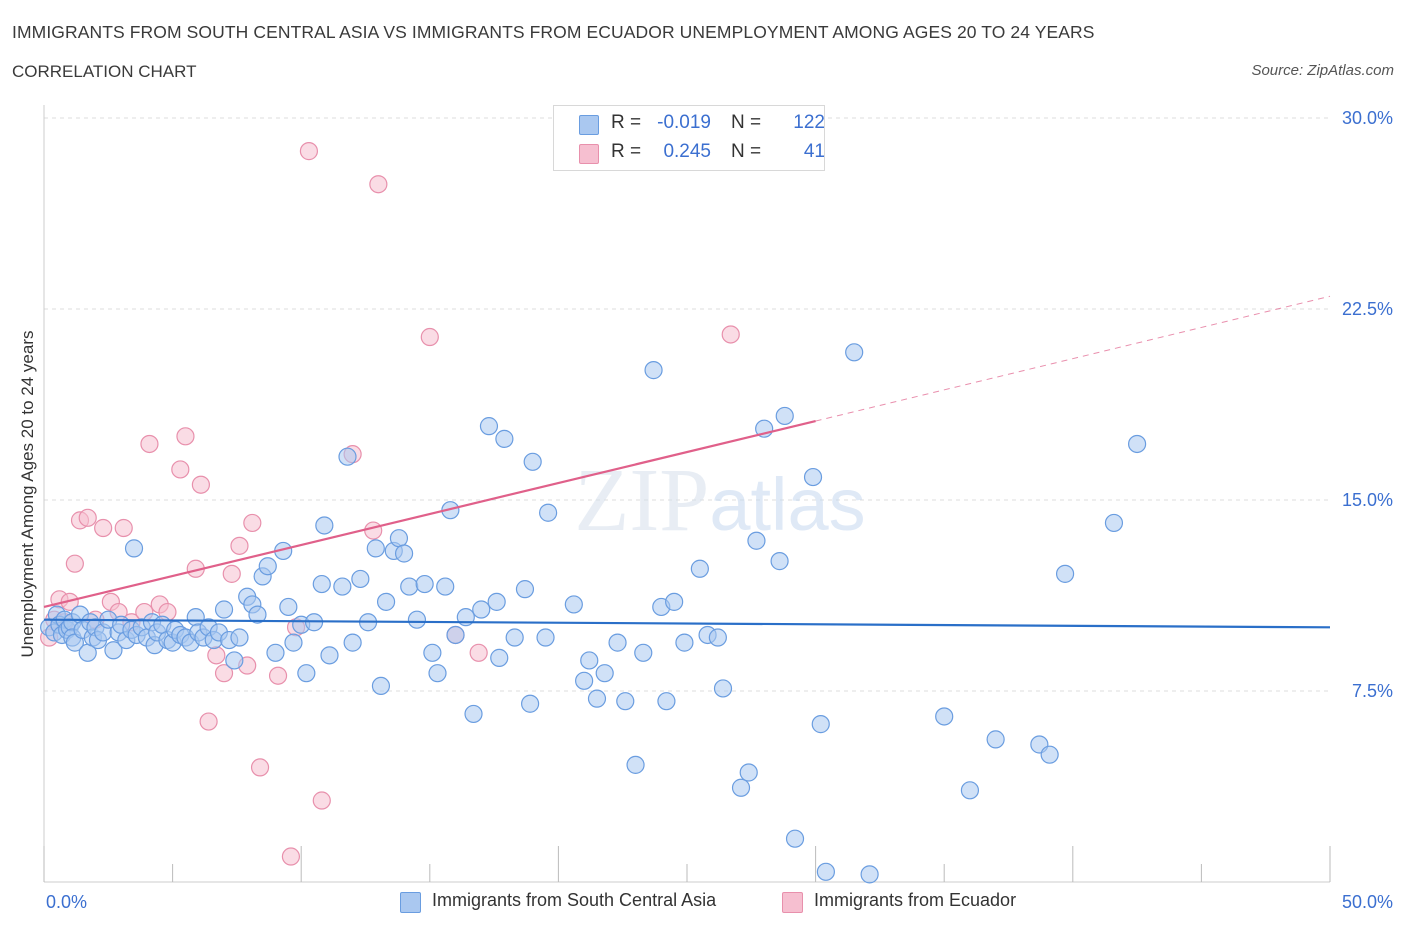 This screenshot has width=1406, height=930. Describe the element at coordinates (915, 900) in the screenshot. I see `legend-label: Immigrants from Ecuador` at that location.